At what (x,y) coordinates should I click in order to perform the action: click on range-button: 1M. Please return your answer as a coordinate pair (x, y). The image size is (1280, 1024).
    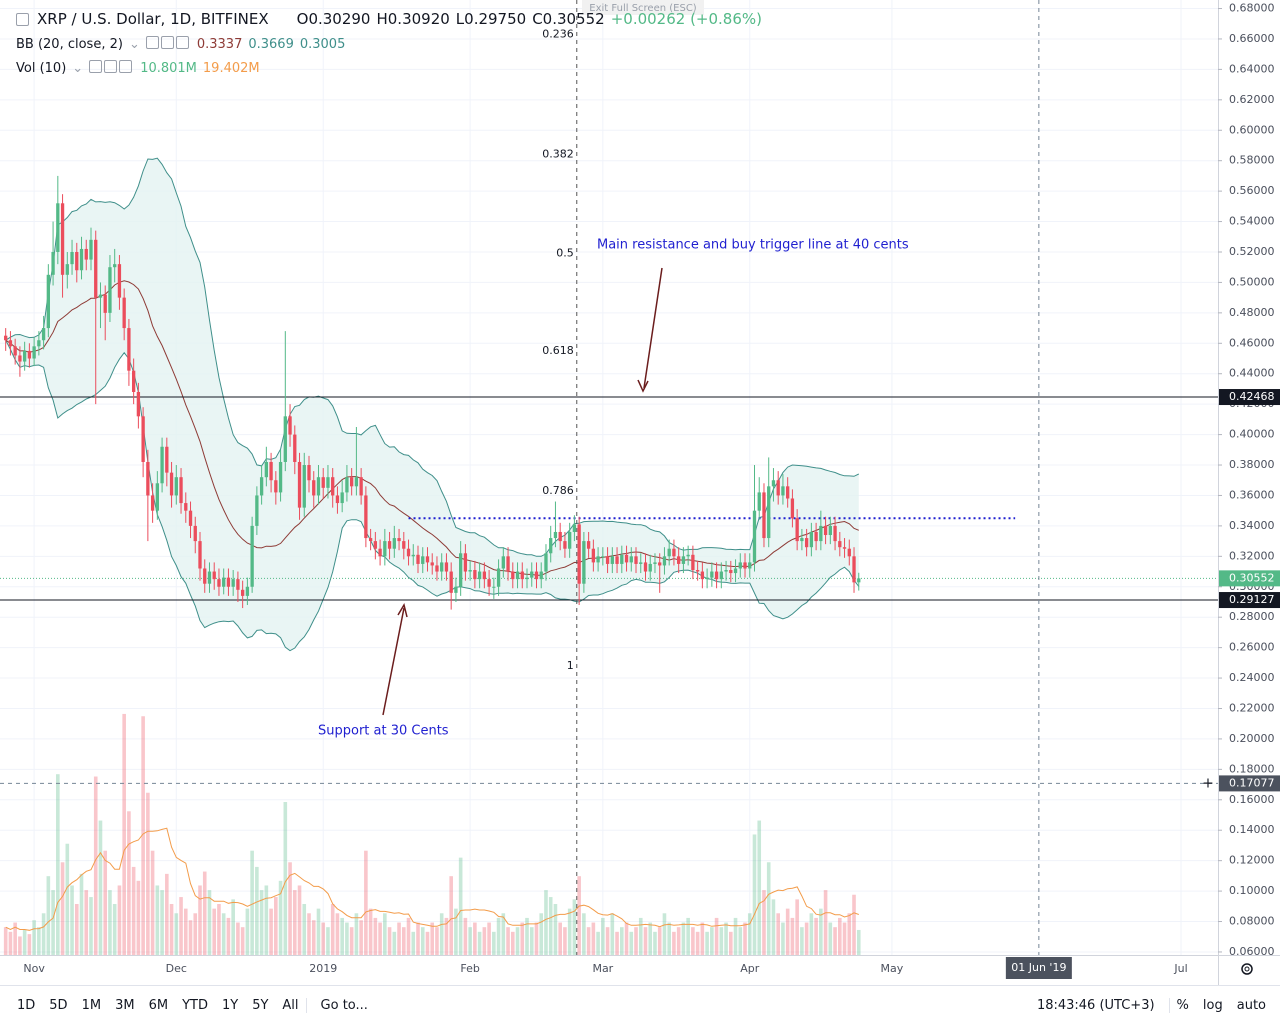
    Looking at the image, I should click on (91, 1005).